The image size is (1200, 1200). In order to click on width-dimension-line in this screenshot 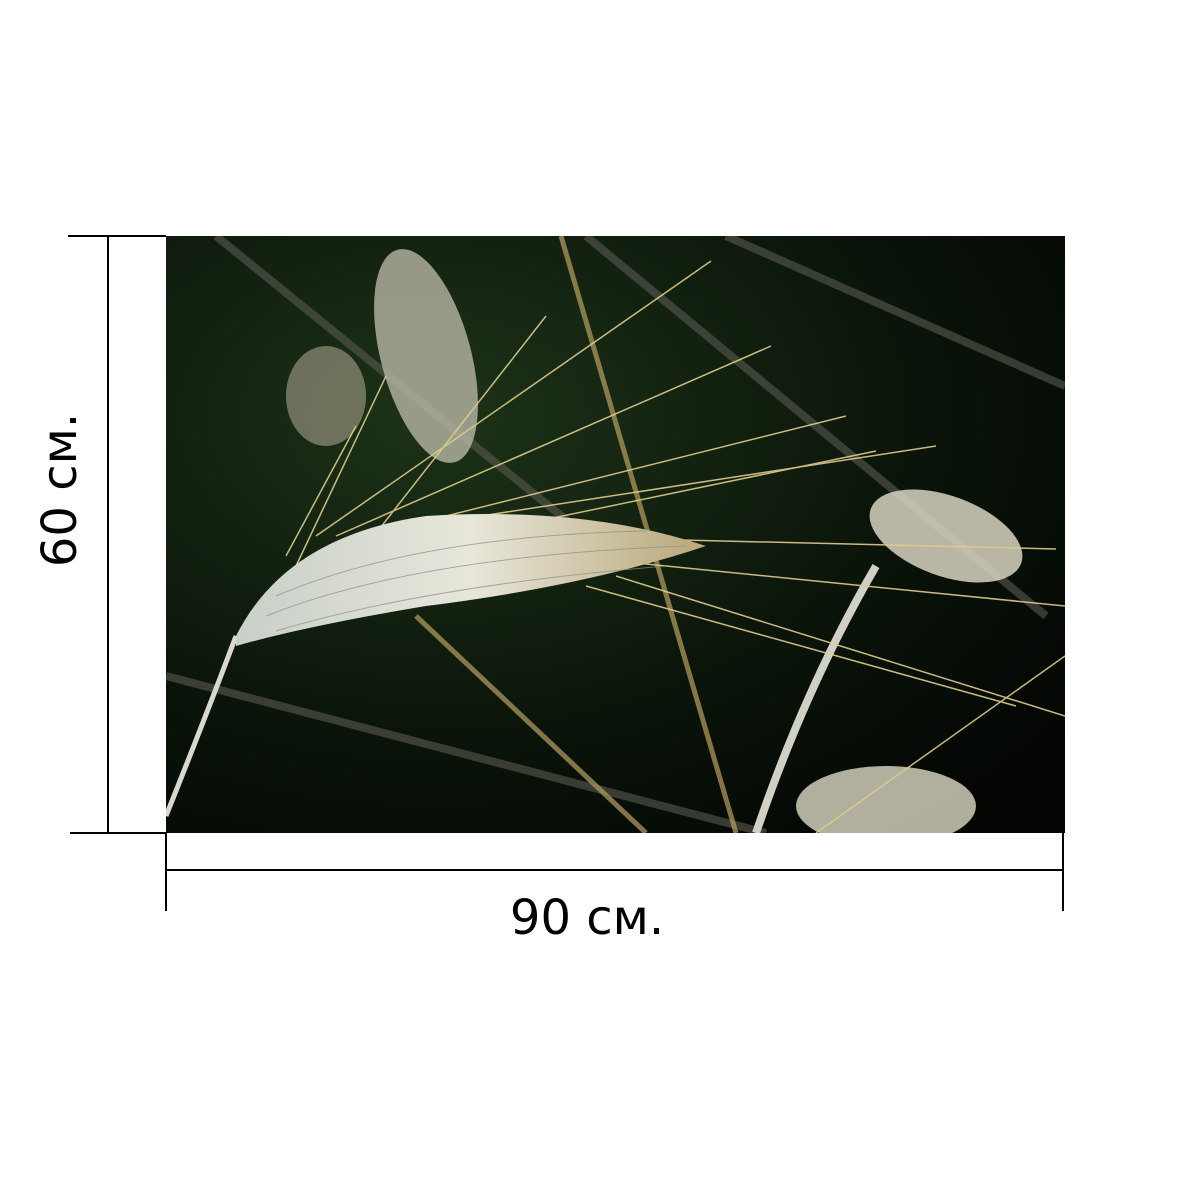, I will do `click(615, 870)`.